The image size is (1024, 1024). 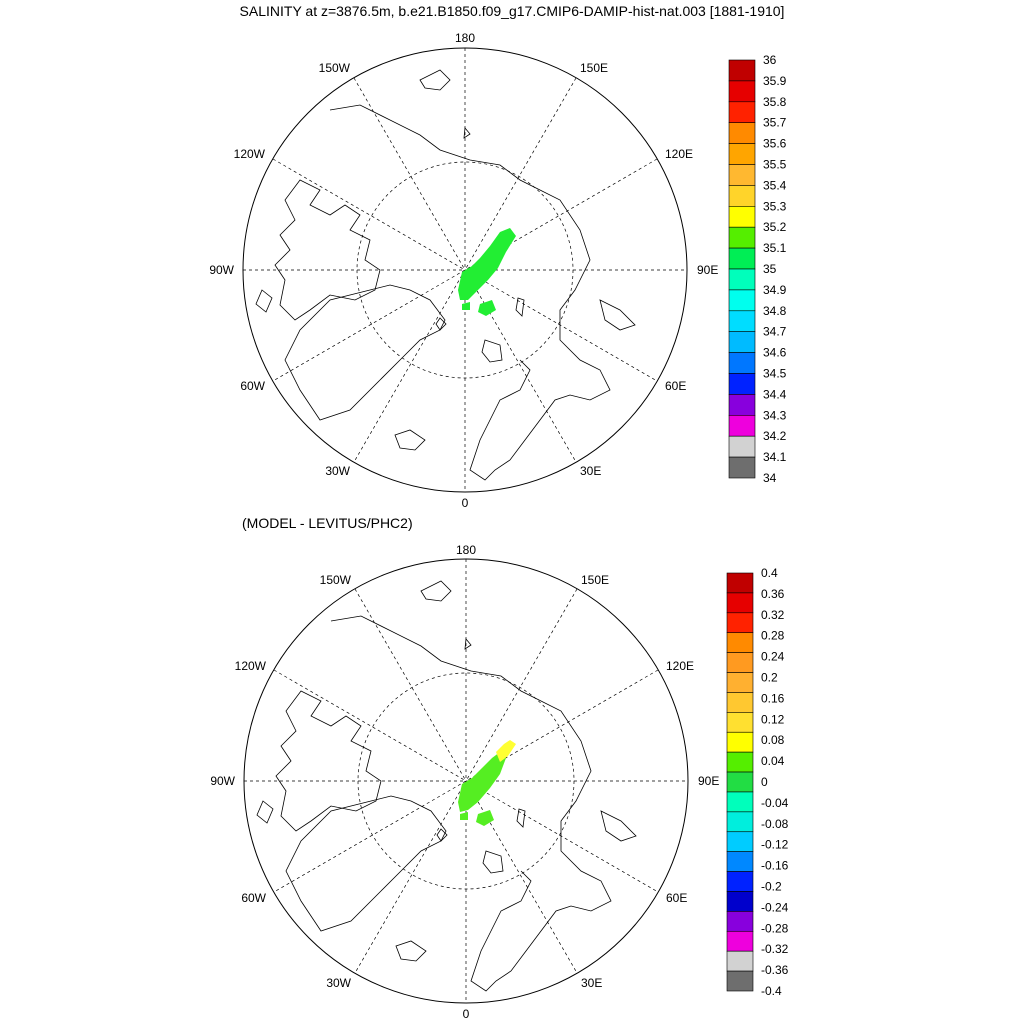 What do you see at coordinates (775, 311) in the screenshot?
I see `colorbar-label: 34.8` at bounding box center [775, 311].